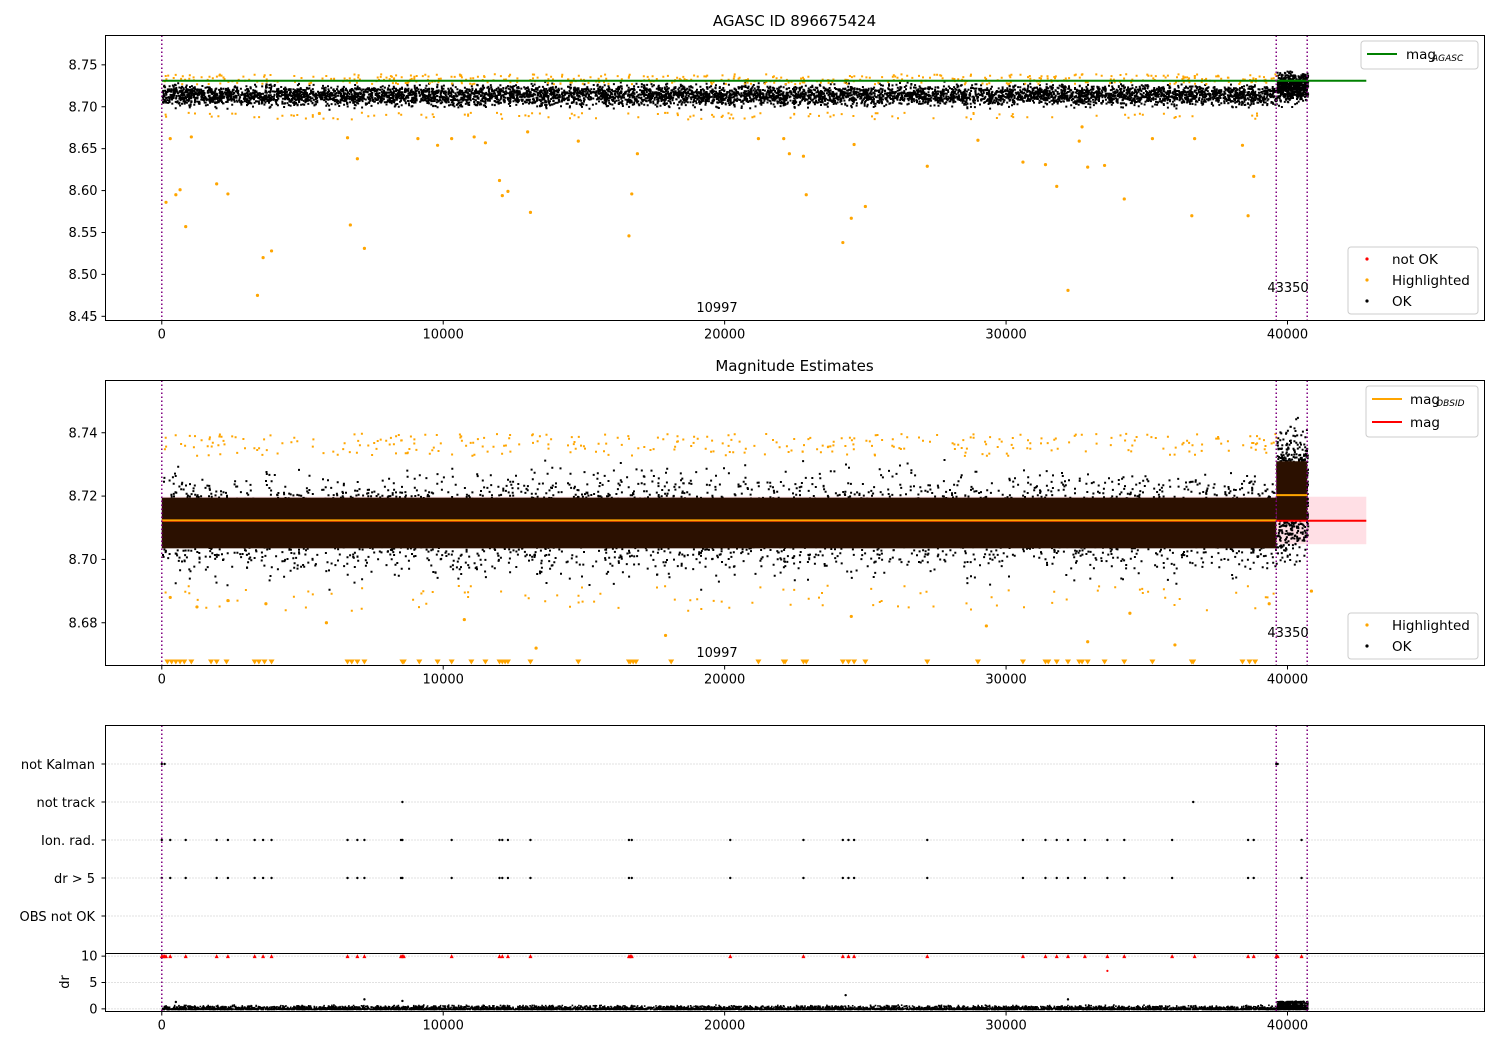 This screenshot has height=1050, width=1500. I want to click on magnitude-x-tick-label-10000: 10000, so click(443, 680).